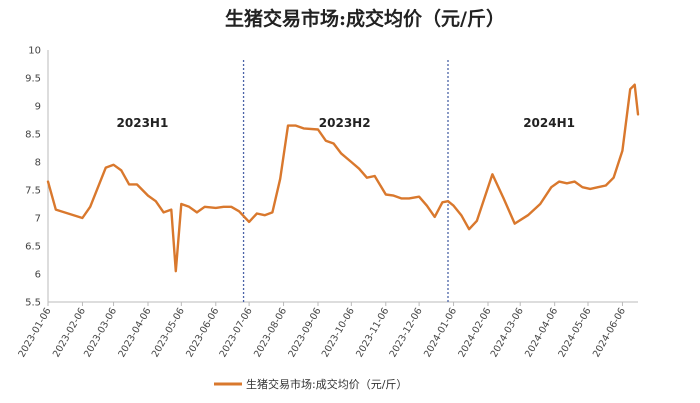  What do you see at coordinates (34, 51) in the screenshot?
I see `y-tick-label: 10` at bounding box center [34, 51].